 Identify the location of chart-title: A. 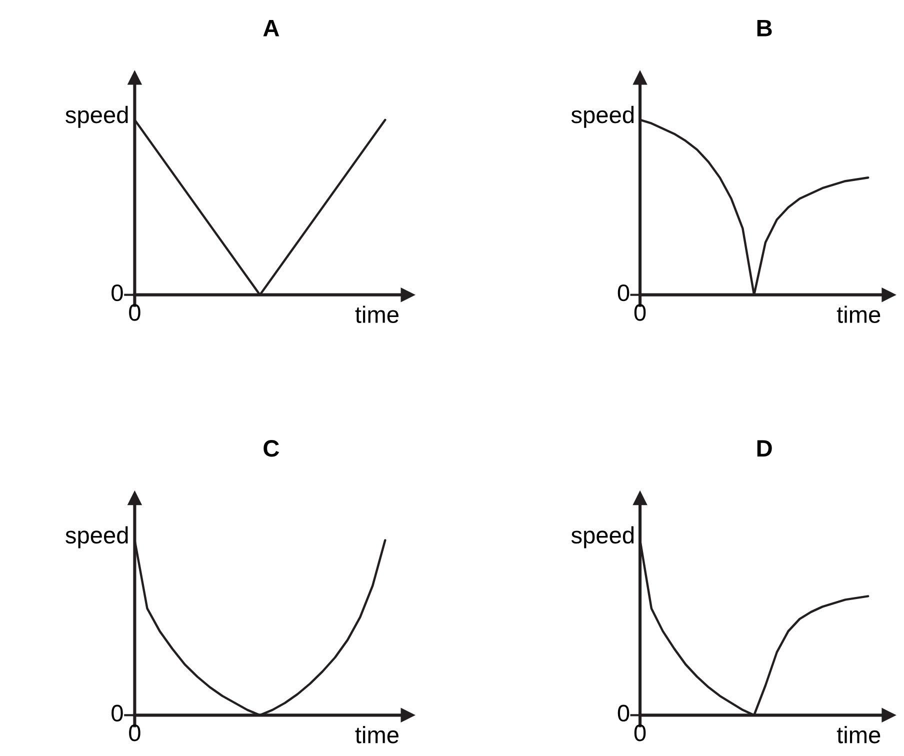
(271, 28).